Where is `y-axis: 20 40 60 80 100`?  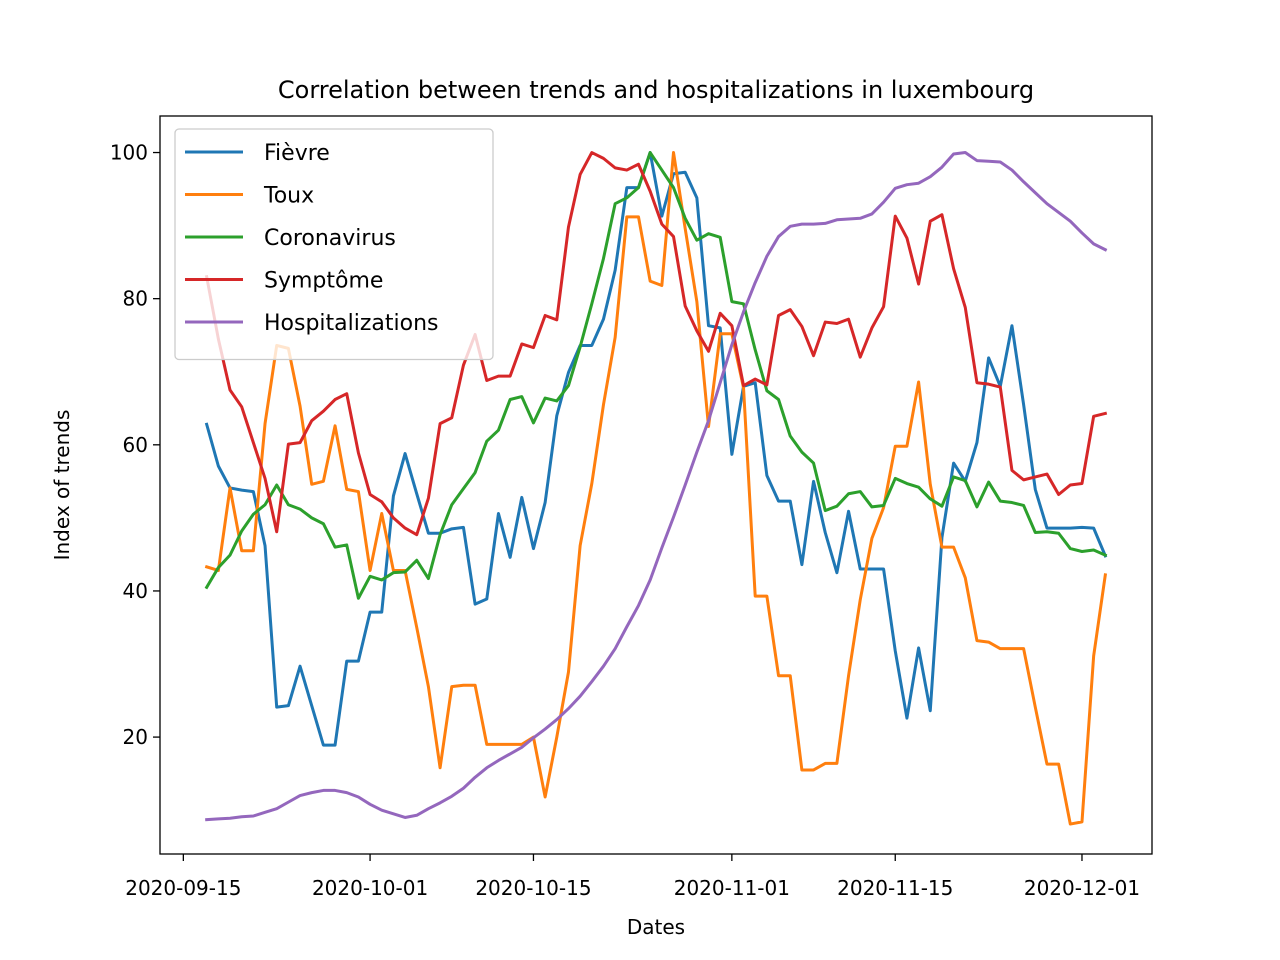 y-axis: 20 40 60 80 100 is located at coordinates (135, 445).